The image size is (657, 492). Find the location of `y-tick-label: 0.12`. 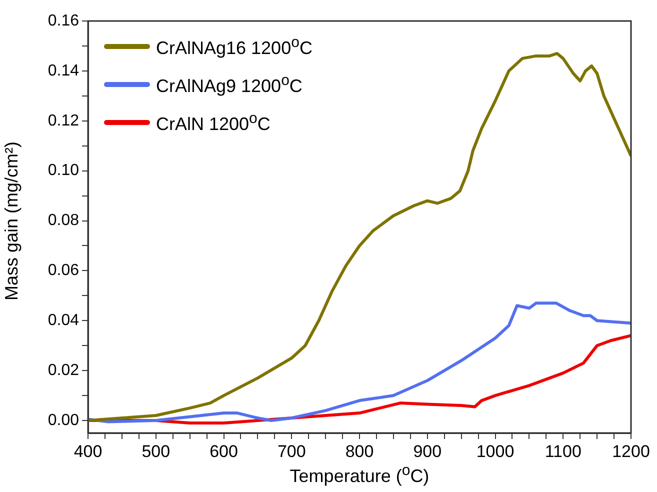

y-tick-label: 0.12 is located at coordinates (64, 121).